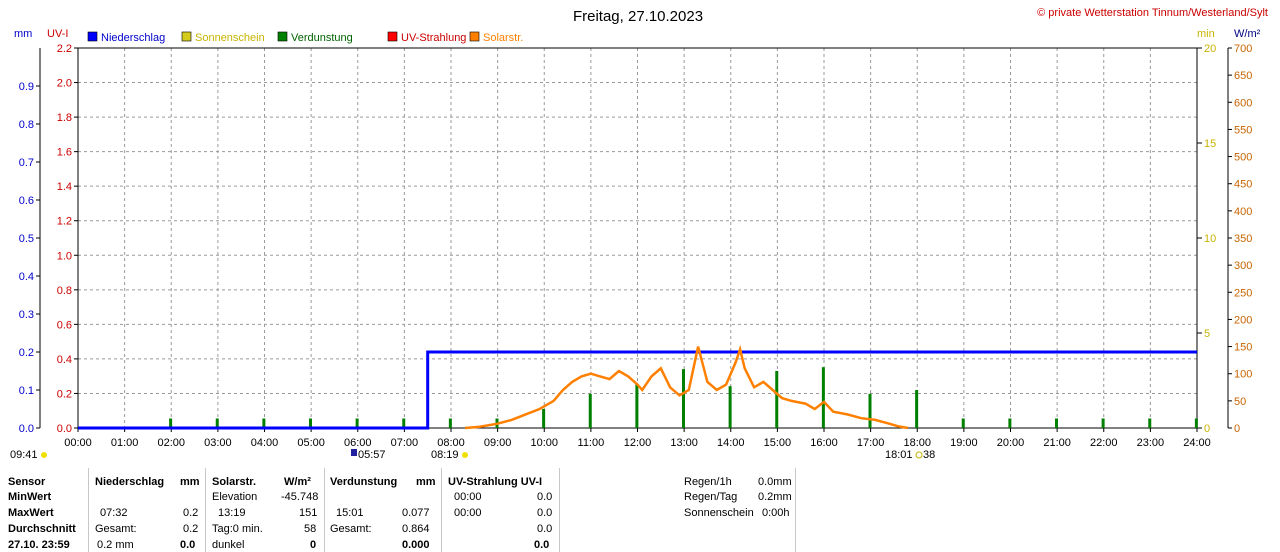  What do you see at coordinates (57, 34) in the screenshot?
I see `uv-axis-unit: UV-I` at bounding box center [57, 34].